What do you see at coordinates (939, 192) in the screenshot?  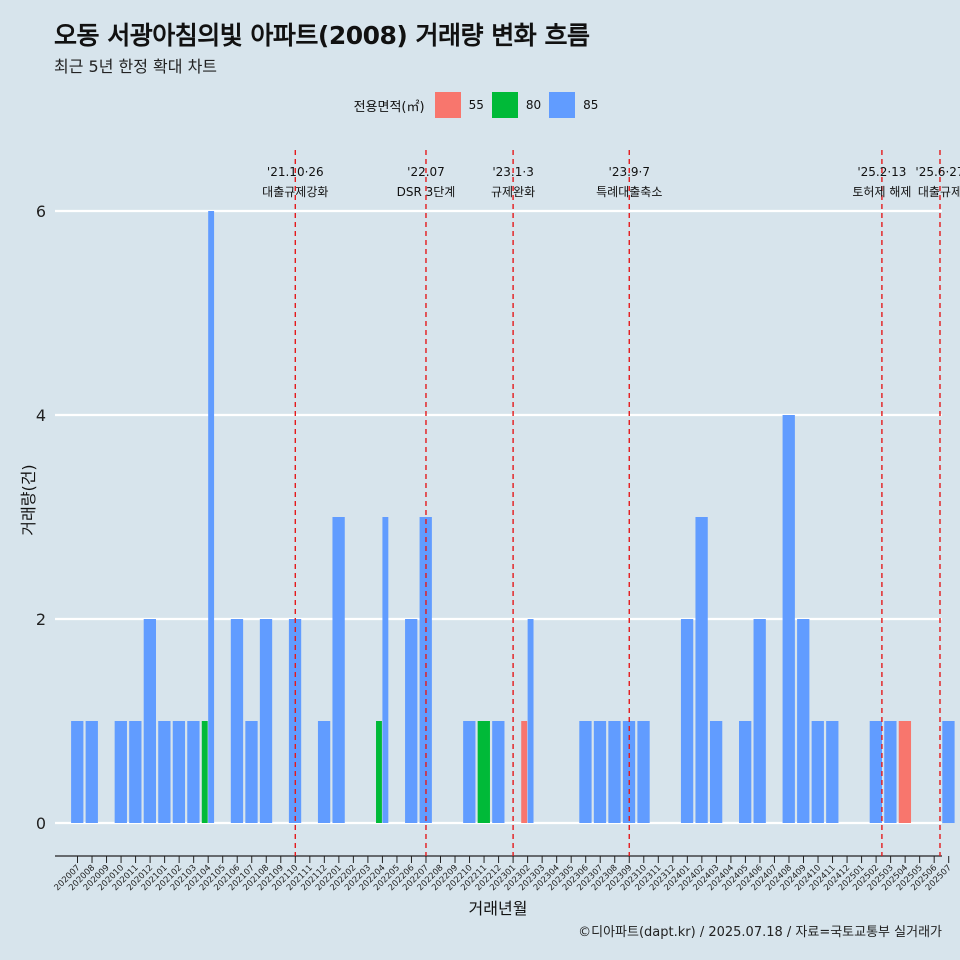 I see `event-label-5: 대출규제` at bounding box center [939, 192].